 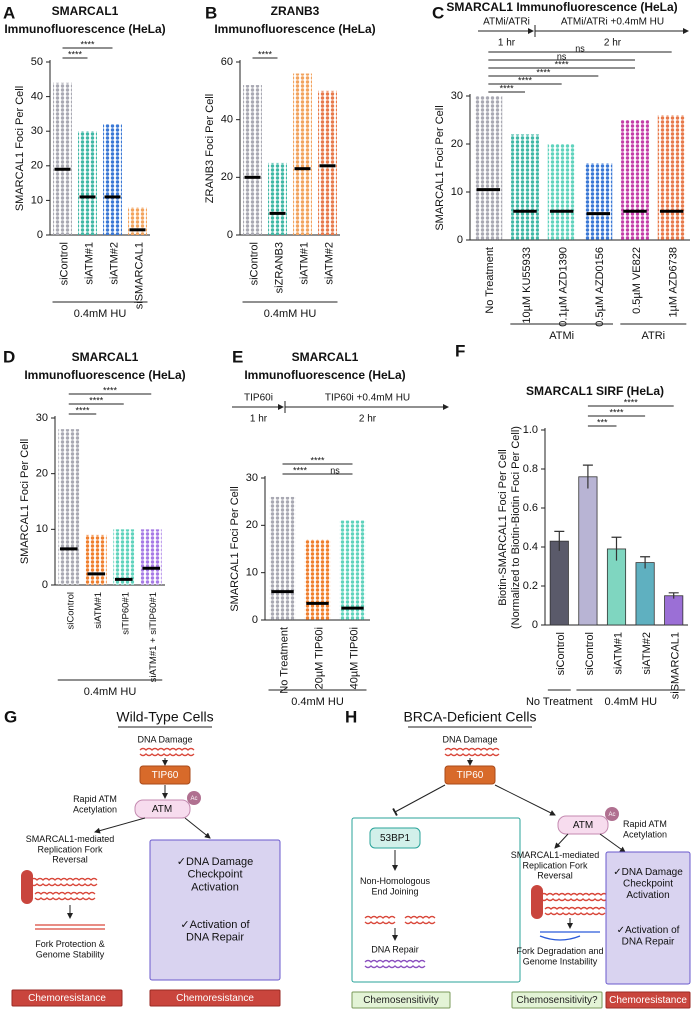 What do you see at coordinates (460, 350) in the screenshot?
I see `panel-letter: F` at bounding box center [460, 350].